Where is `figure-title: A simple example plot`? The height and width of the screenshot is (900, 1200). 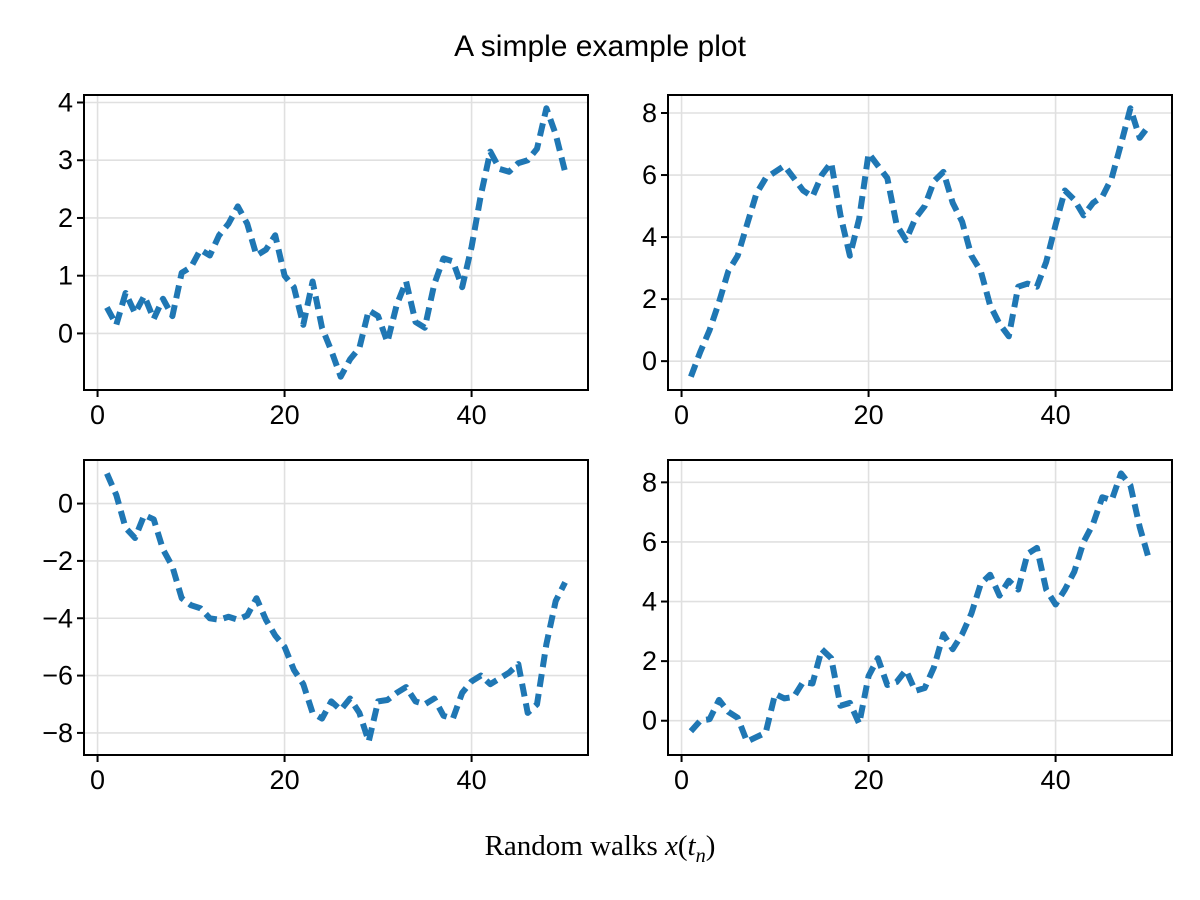 figure-title: A simple example plot is located at coordinates (600, 46).